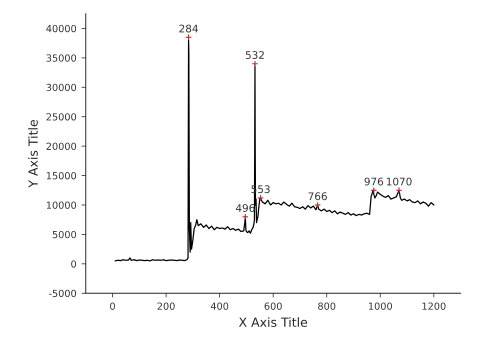 This screenshot has height=343, width=490. I want to click on y-axis-title: Y Axis Title, so click(33, 154).